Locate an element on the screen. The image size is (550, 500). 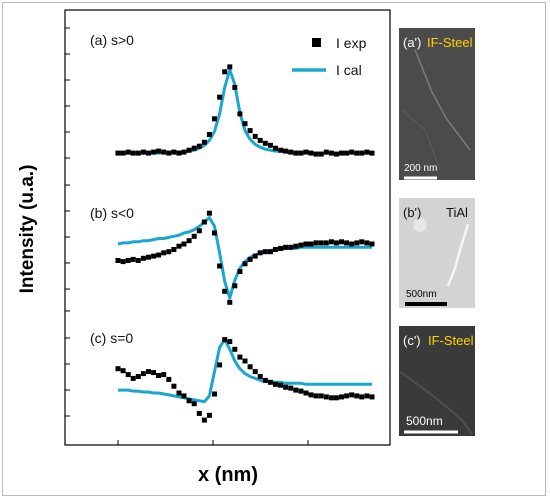
tem-image-a-texture is located at coordinates (421, 140).